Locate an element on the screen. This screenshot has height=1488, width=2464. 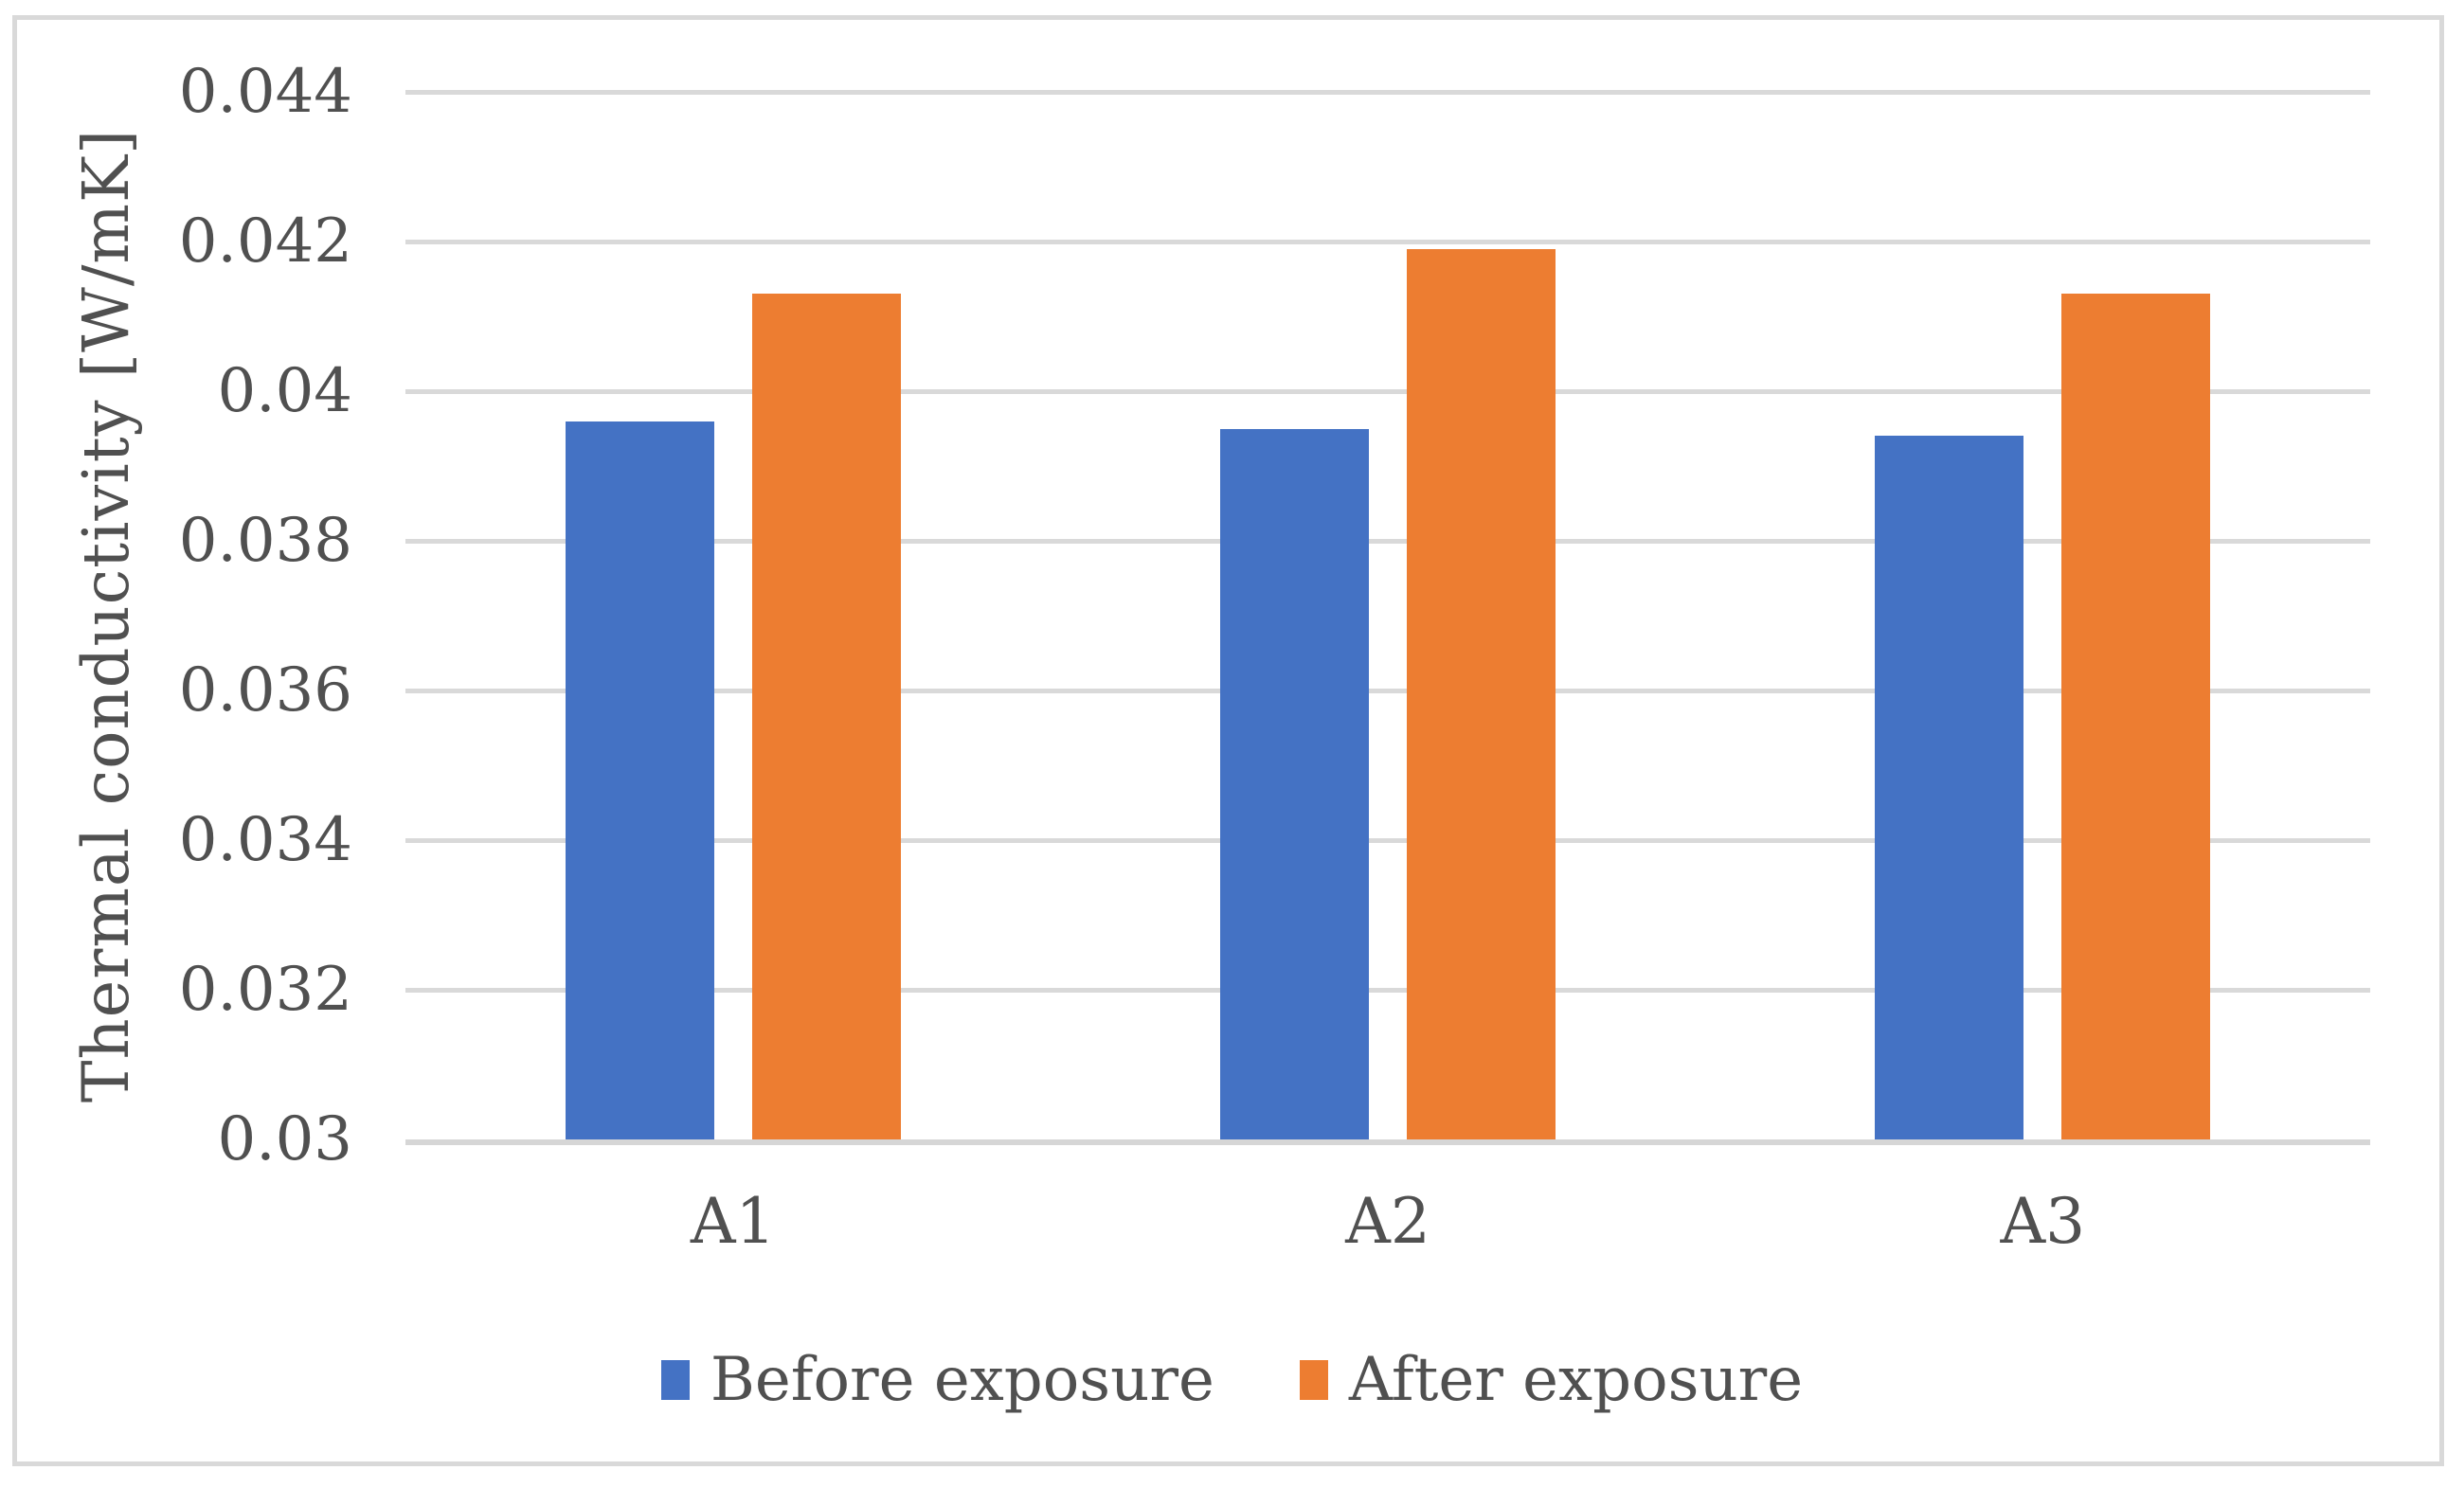
bar-before-exposure-a1 is located at coordinates (639, 780).